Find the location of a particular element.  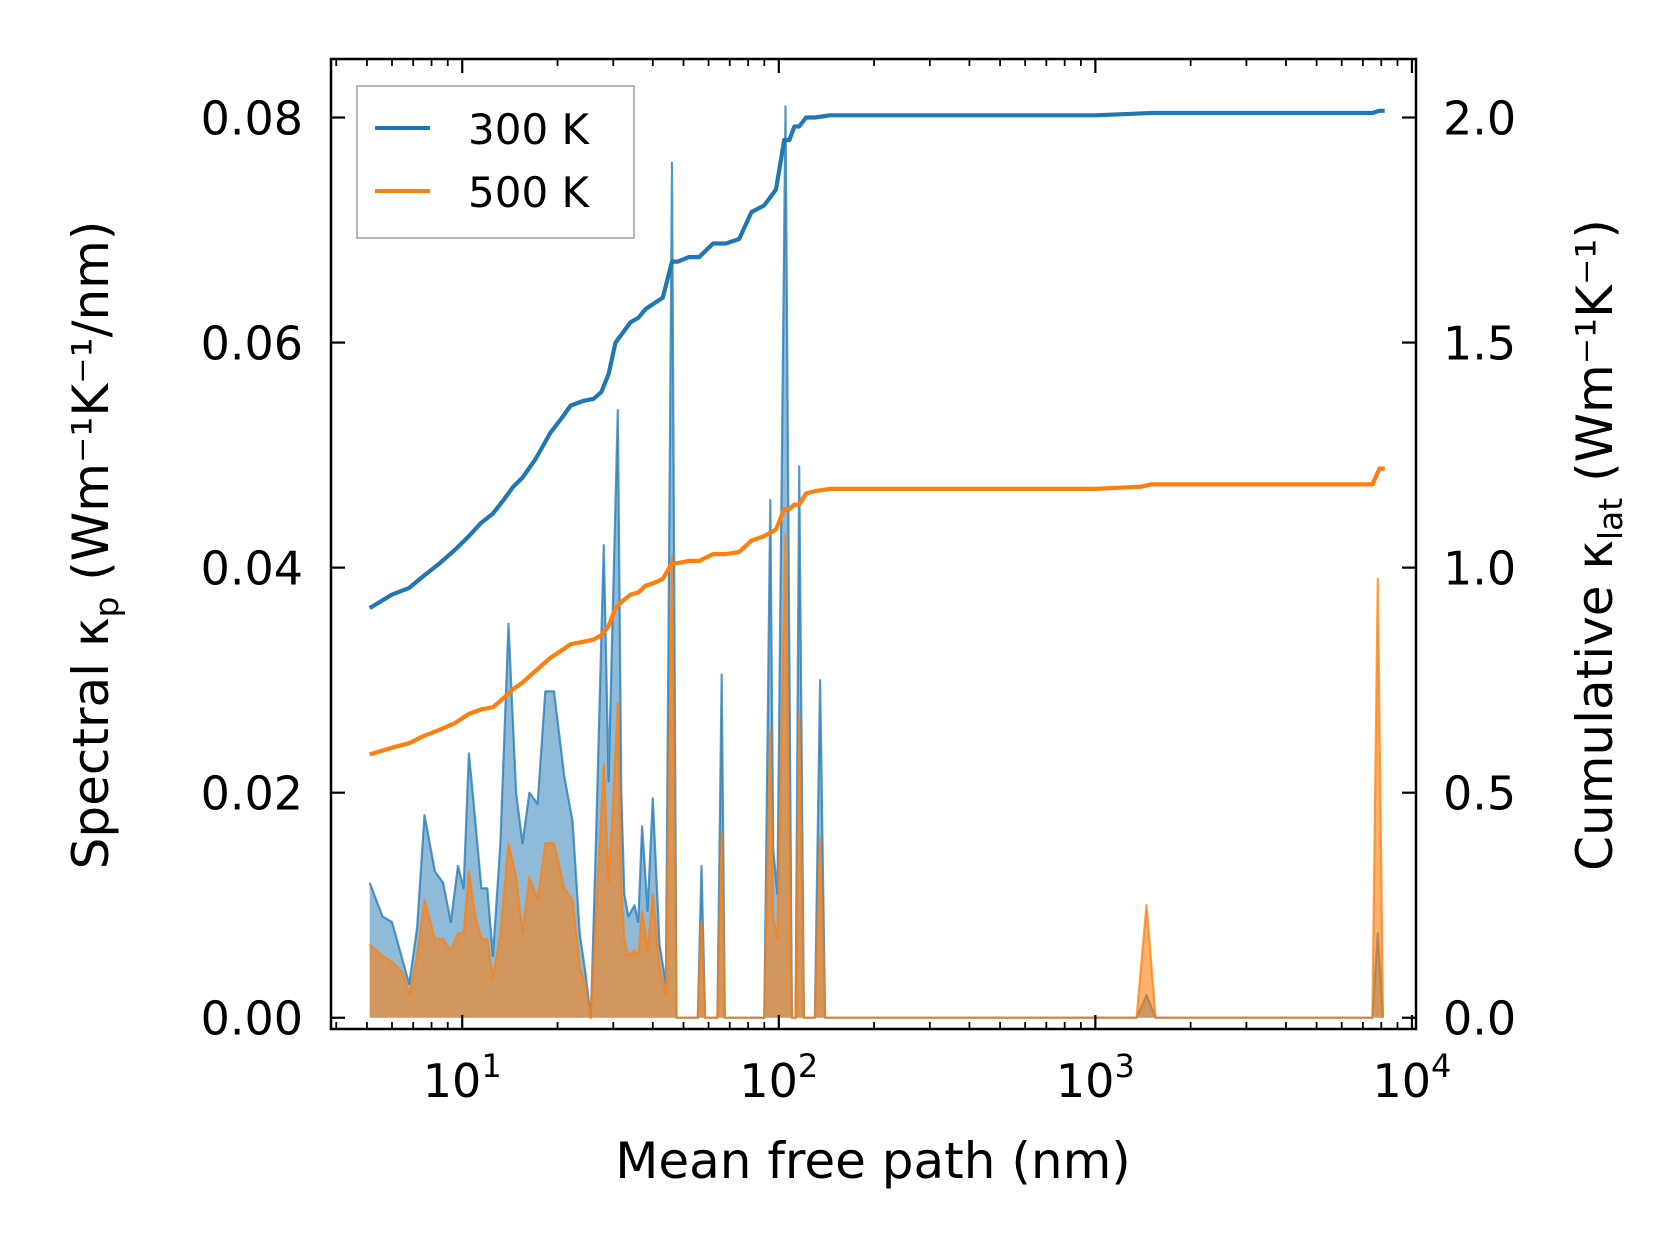

legend: 300 K 500 K is located at coordinates (495, 162).